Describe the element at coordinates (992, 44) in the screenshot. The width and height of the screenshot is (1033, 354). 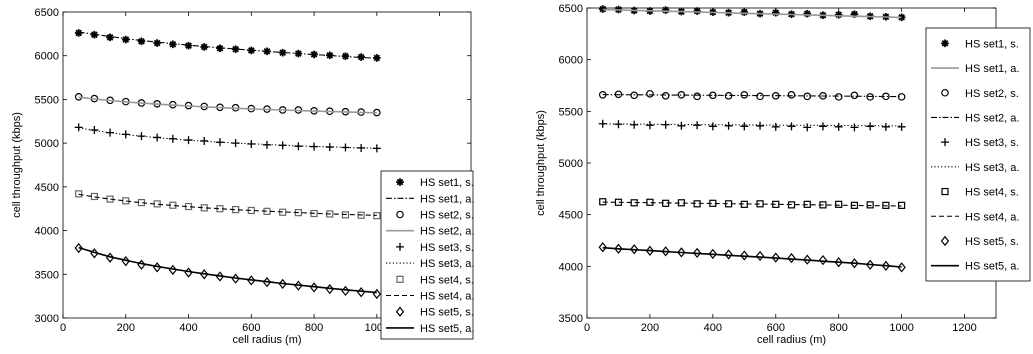
I see `chart2-legend-label: HS set1, s.` at that location.